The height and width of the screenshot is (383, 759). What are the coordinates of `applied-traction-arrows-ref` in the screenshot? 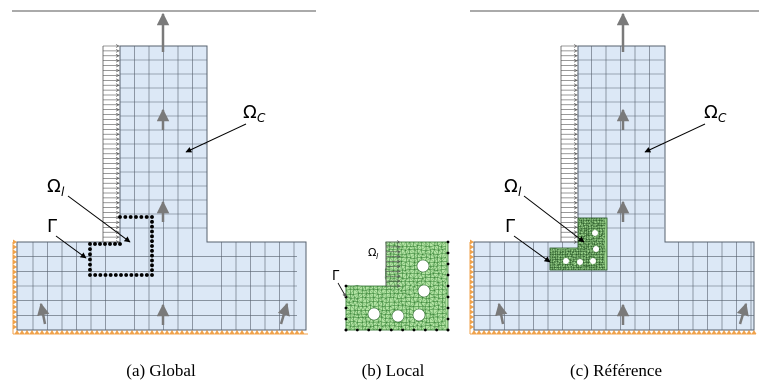 It's located at (569, 144).